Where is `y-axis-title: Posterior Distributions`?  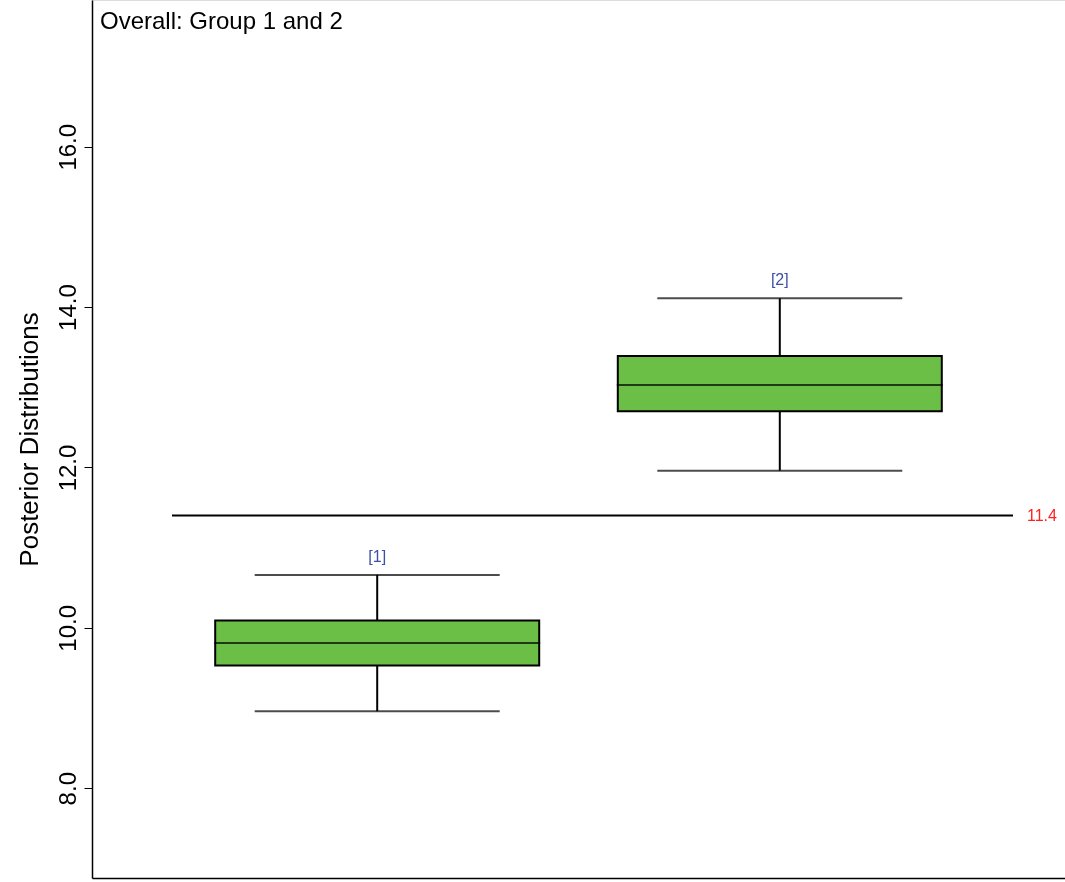
y-axis-title: Posterior Distributions is located at coordinates (28, 439).